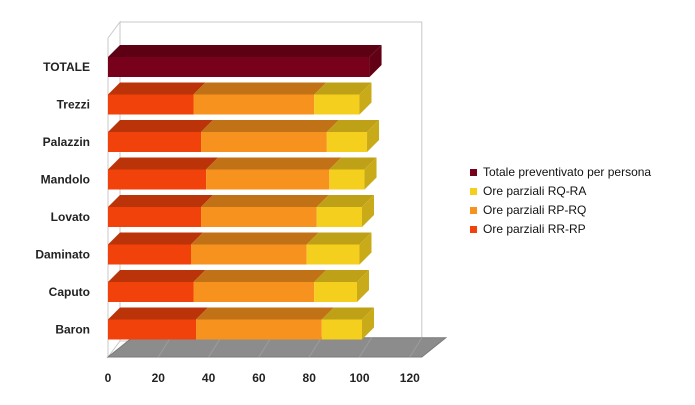 This screenshot has width=695, height=405. I want to click on bar-daminato-ore-parziali-rp-rq-top, so click(254, 238).